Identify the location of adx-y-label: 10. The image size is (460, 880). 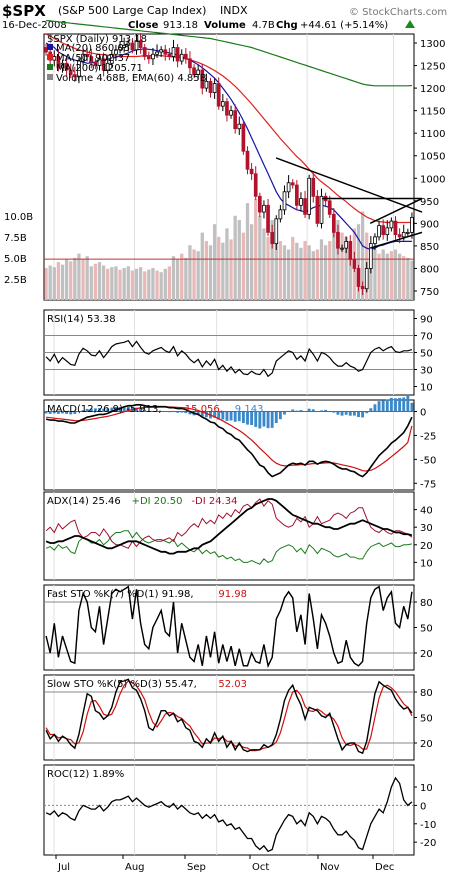
(426, 563).